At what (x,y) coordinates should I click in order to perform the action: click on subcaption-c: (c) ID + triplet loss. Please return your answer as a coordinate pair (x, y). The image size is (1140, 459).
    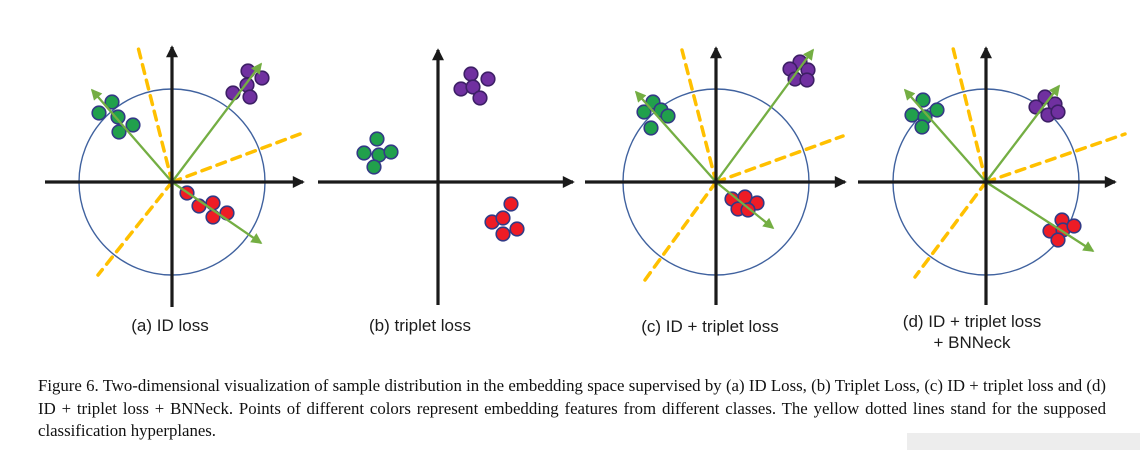
    Looking at the image, I should click on (710, 326).